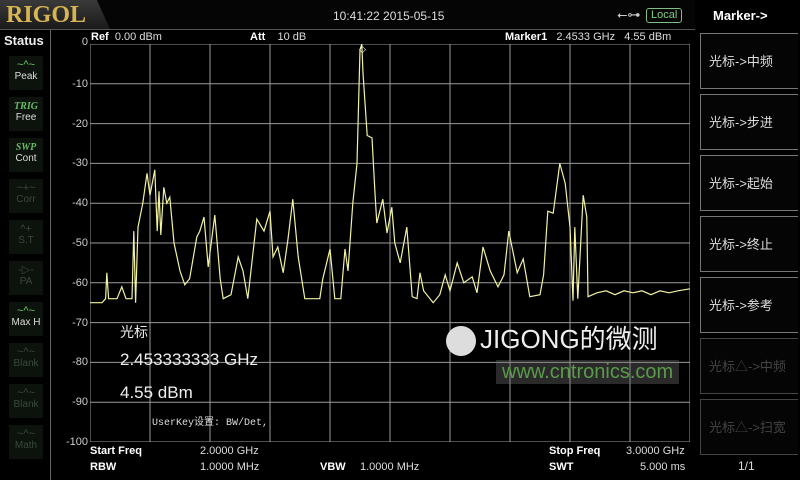 Image resolution: width=800 pixels, height=480 pixels. What do you see at coordinates (156, 392) in the screenshot?
I see `marker-readout-level: 4.55 dBm` at bounding box center [156, 392].